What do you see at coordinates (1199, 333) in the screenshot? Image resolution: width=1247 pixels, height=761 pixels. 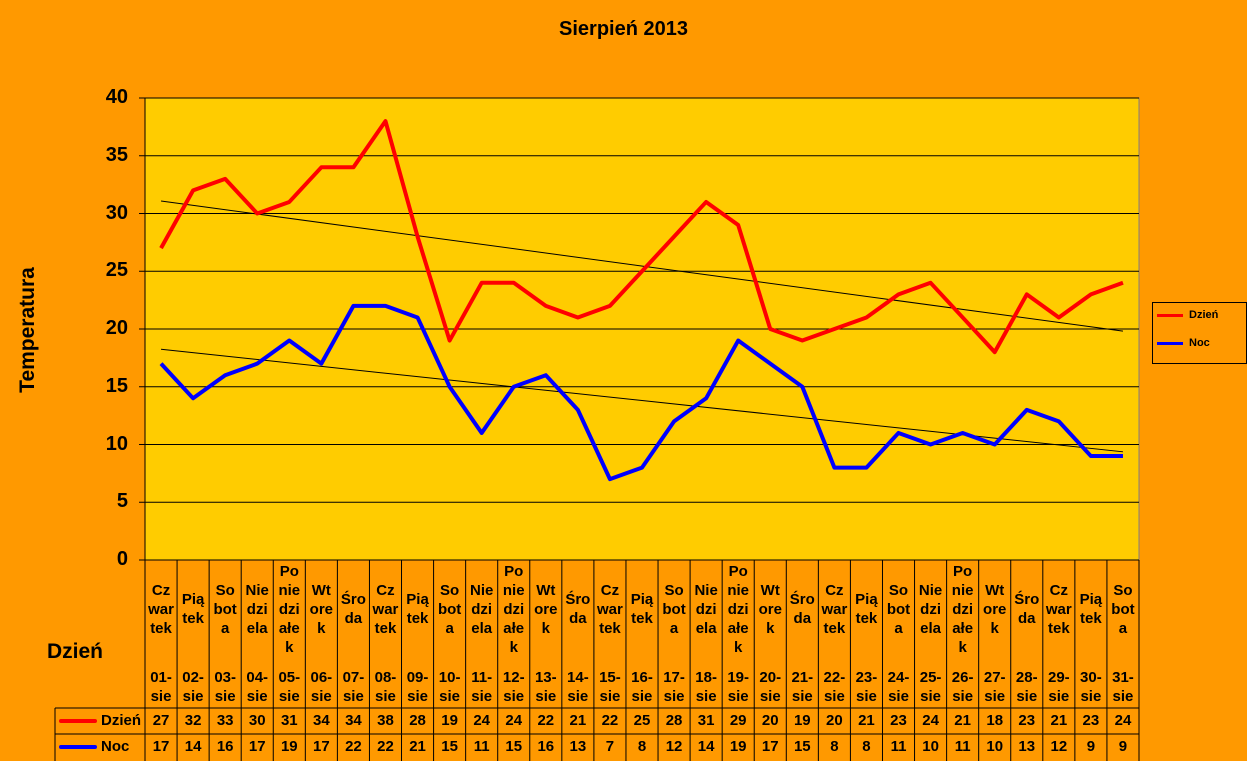 I see `legend: Dzień Noc` at bounding box center [1199, 333].